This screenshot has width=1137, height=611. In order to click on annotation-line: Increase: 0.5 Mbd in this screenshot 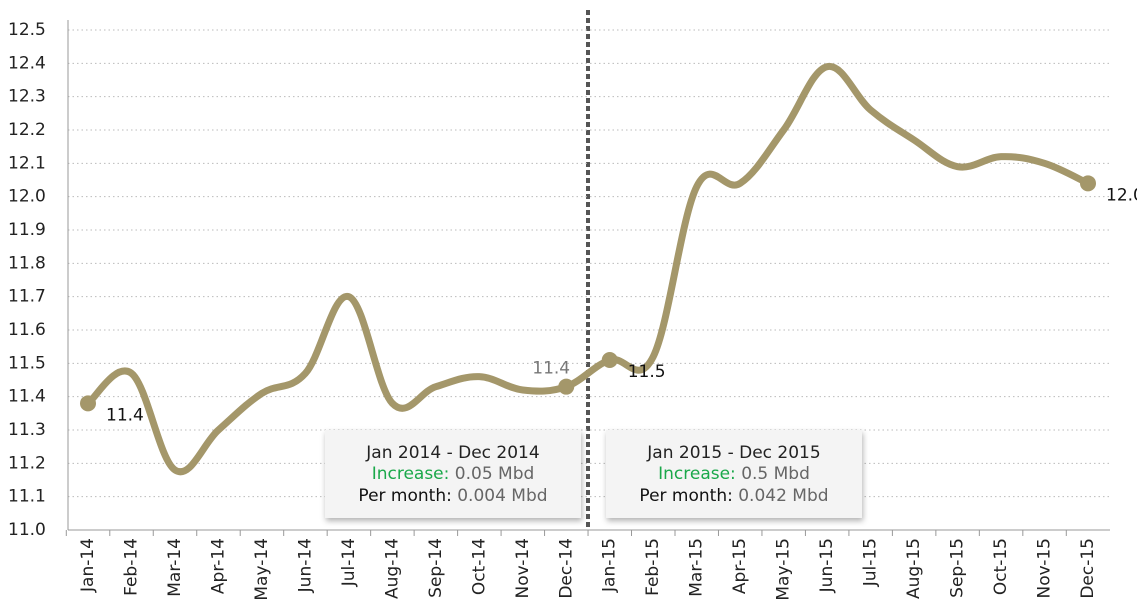, I will do `click(734, 474)`.